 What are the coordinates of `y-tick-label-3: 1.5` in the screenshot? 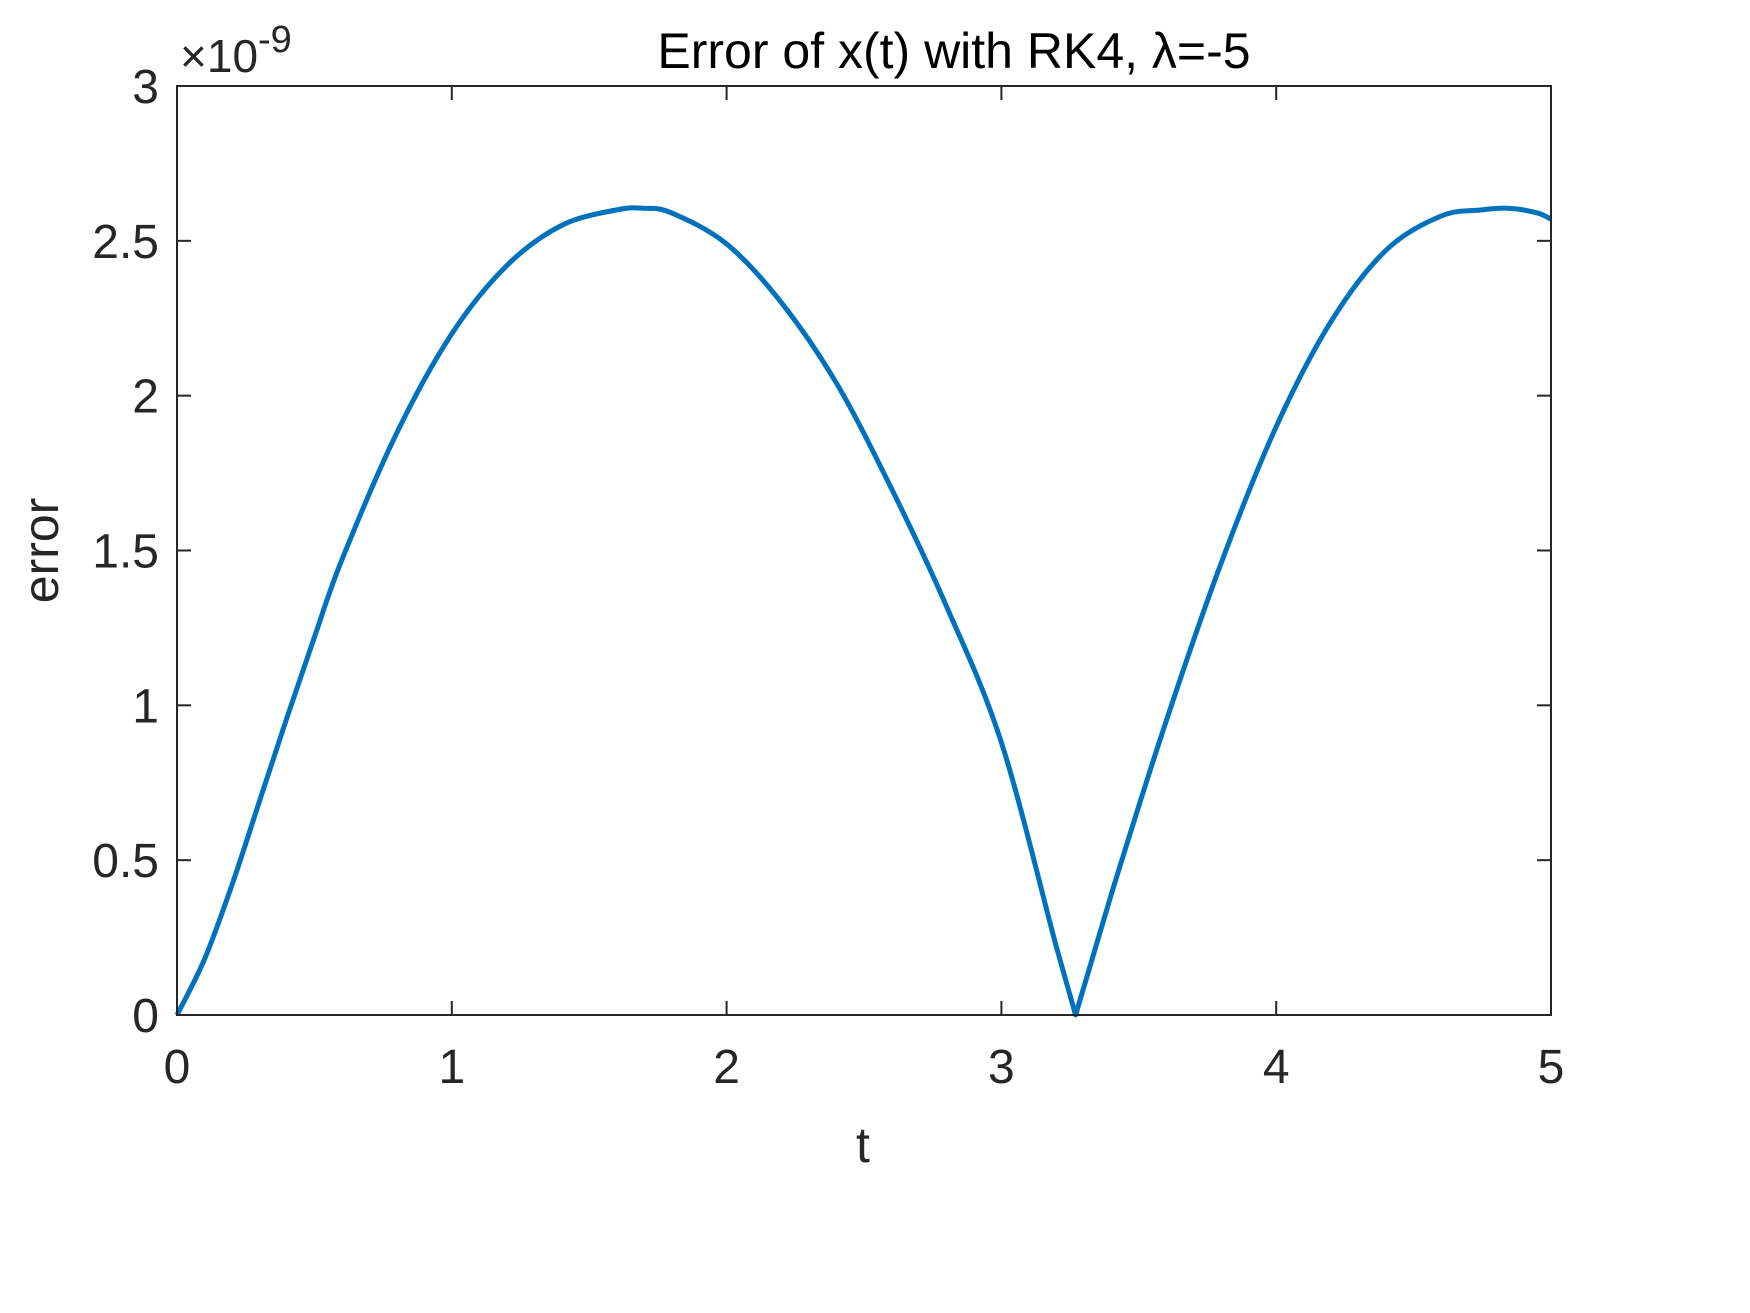 It's located at (125, 552).